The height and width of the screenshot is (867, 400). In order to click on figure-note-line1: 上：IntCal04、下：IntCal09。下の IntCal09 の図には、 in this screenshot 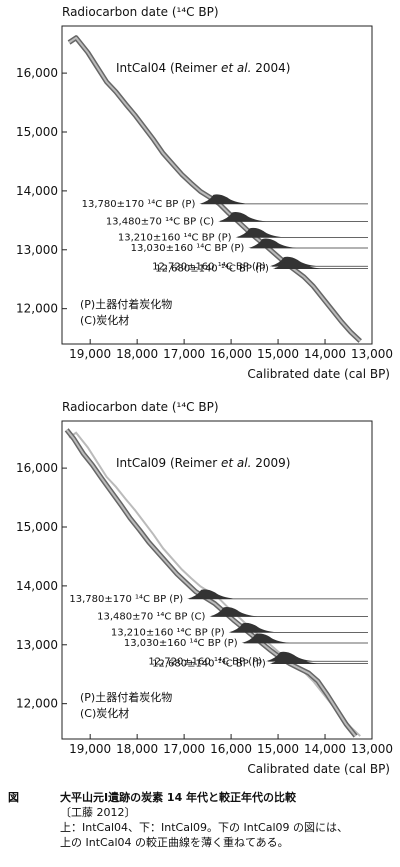, I will do `click(204, 827)`.